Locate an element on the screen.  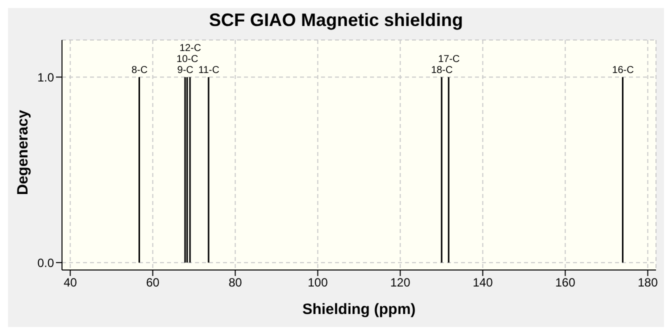
annotation: 12-C is located at coordinates (190, 48).